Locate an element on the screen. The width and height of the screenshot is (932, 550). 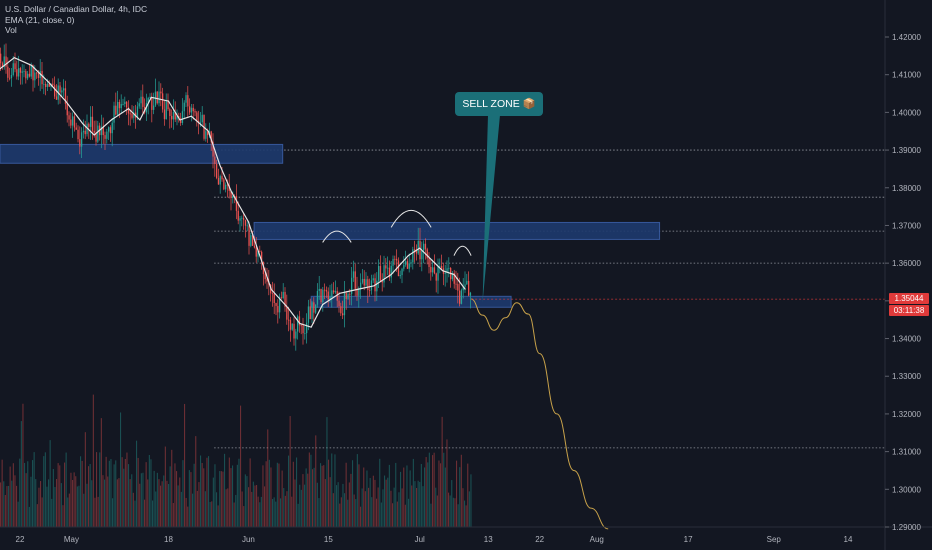
sell-zone-label: SELL ZONE 📦 is located at coordinates (499, 104).